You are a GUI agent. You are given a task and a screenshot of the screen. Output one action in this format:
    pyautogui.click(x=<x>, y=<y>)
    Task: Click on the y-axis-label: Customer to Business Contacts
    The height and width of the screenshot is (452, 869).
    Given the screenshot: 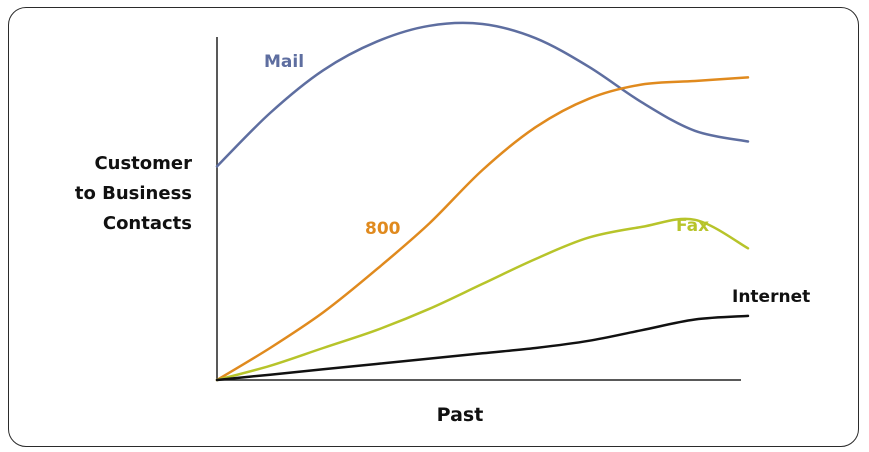 What is the action you would take?
    pyautogui.click(x=106, y=194)
    